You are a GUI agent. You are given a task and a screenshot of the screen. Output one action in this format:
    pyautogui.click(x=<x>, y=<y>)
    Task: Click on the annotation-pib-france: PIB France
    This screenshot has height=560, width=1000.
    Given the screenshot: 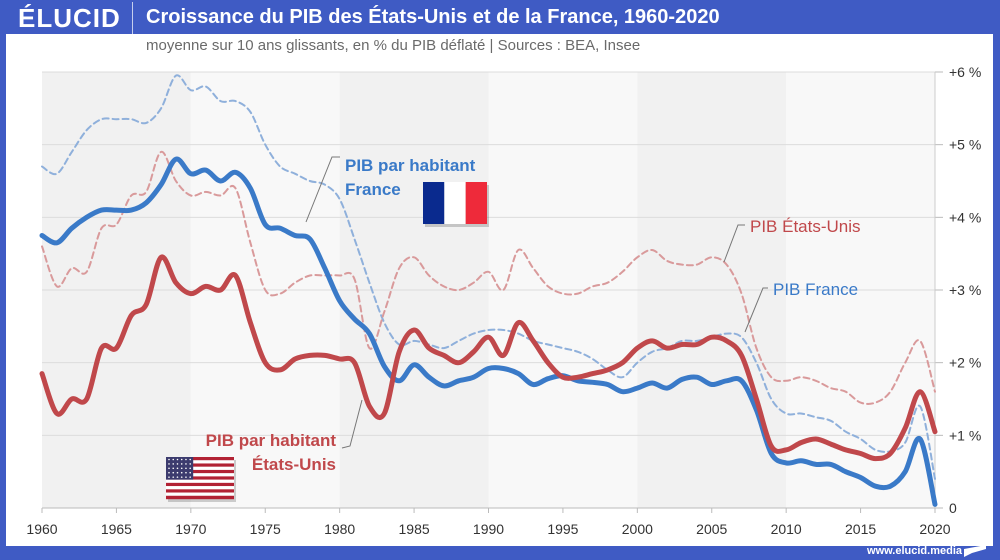 What is the action you would take?
    pyautogui.click(x=815, y=289)
    